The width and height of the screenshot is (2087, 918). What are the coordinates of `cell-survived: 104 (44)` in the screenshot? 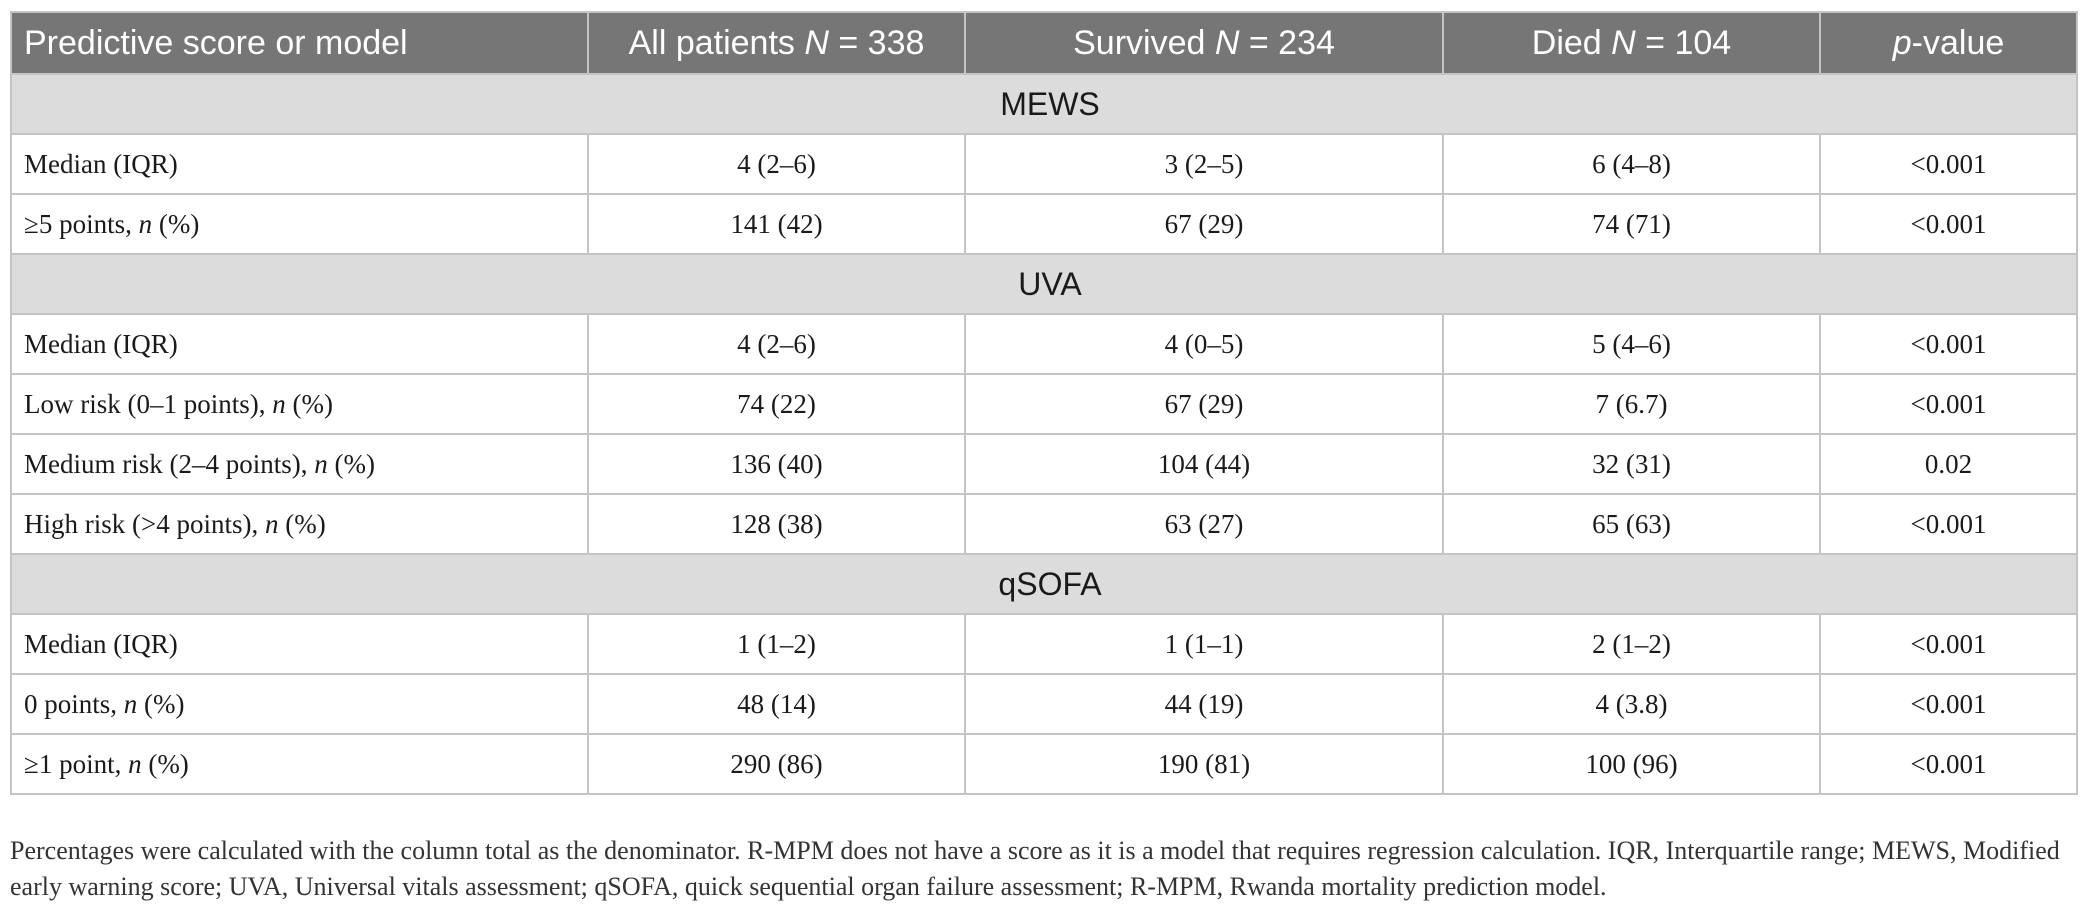 It's located at (1204, 464).